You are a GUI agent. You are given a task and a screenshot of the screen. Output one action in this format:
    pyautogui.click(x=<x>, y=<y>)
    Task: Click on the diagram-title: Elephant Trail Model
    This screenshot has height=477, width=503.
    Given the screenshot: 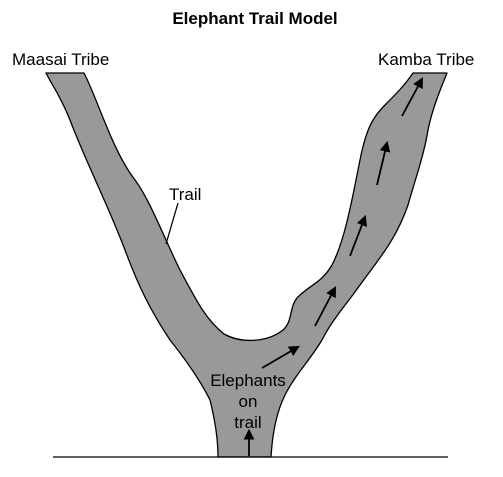 What is the action you would take?
    pyautogui.click(x=254, y=18)
    